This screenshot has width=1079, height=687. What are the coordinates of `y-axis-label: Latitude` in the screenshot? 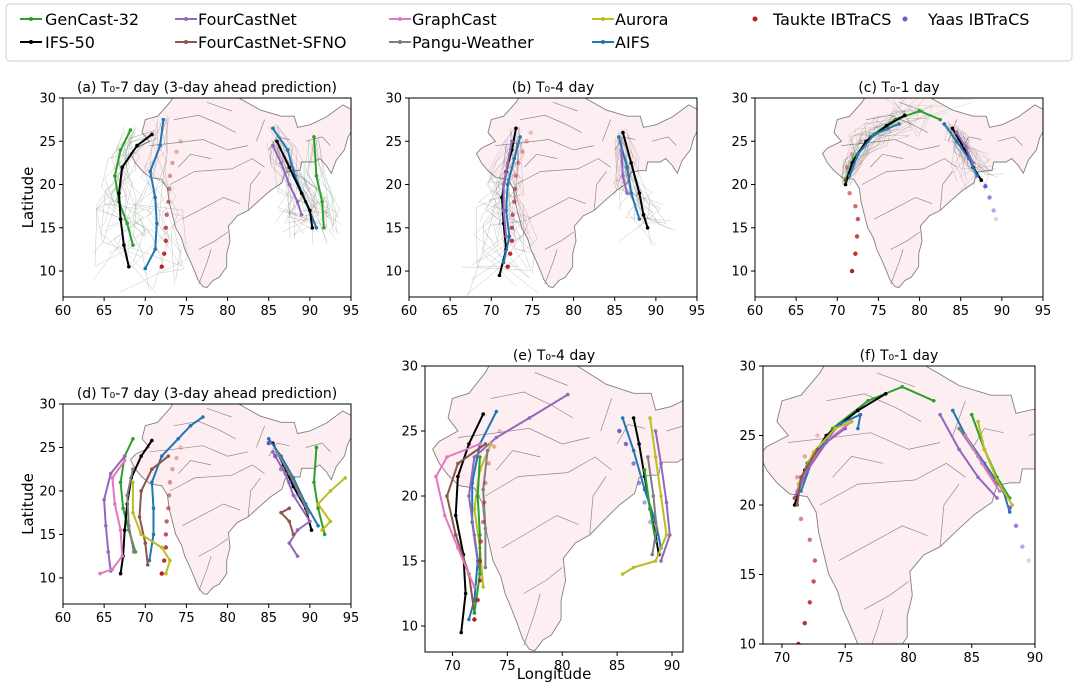 It's located at (28, 504).